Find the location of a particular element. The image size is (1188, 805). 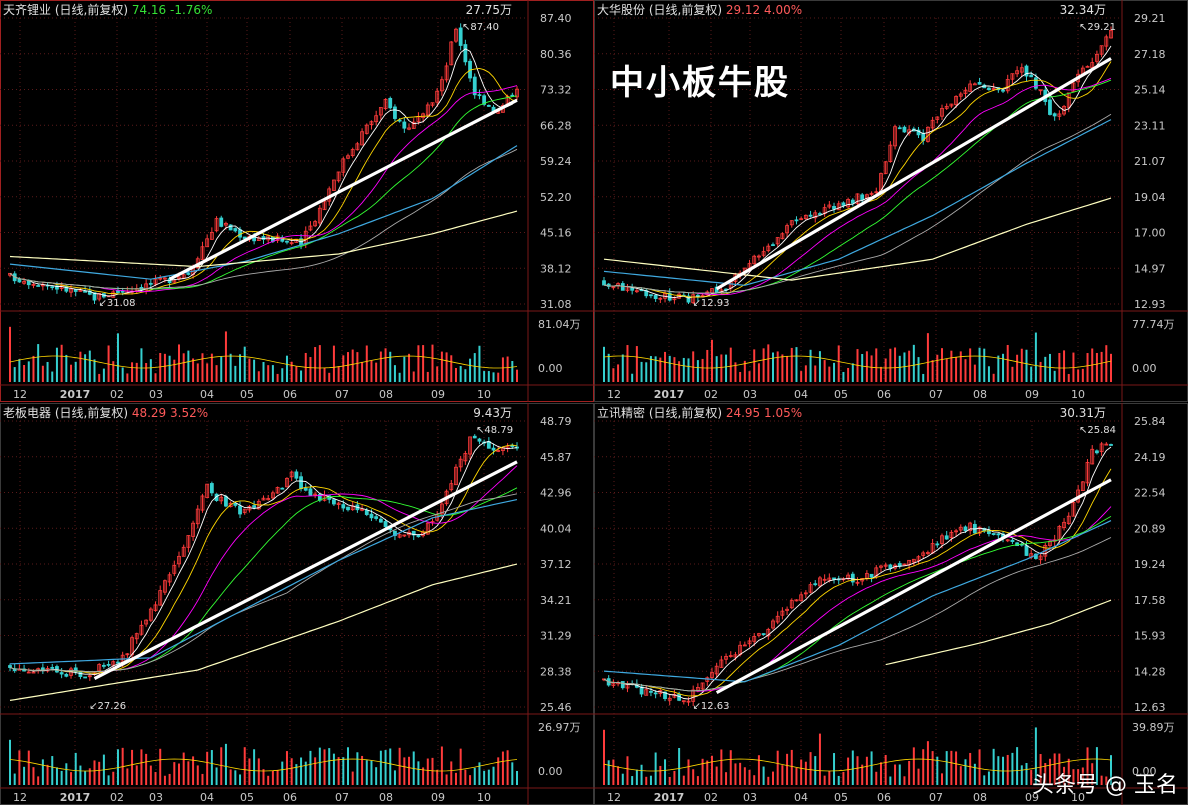

chart-mode: (日线,前复权) is located at coordinates (685, 9).